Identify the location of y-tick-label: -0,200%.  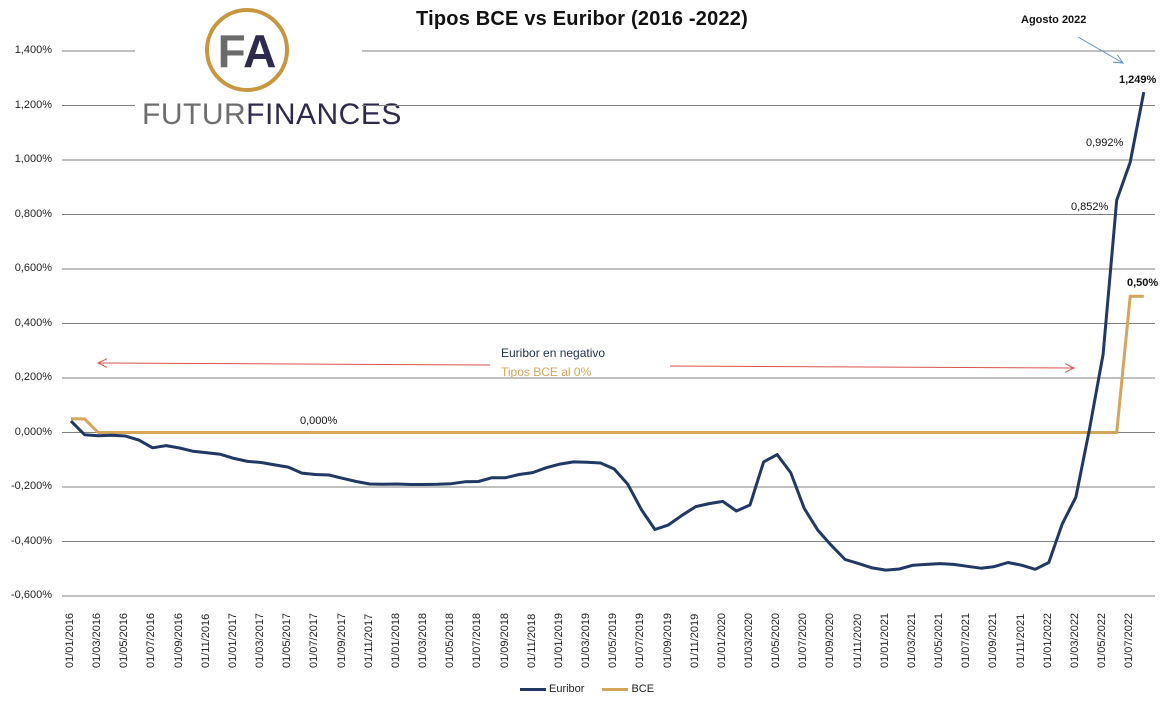
(31, 486).